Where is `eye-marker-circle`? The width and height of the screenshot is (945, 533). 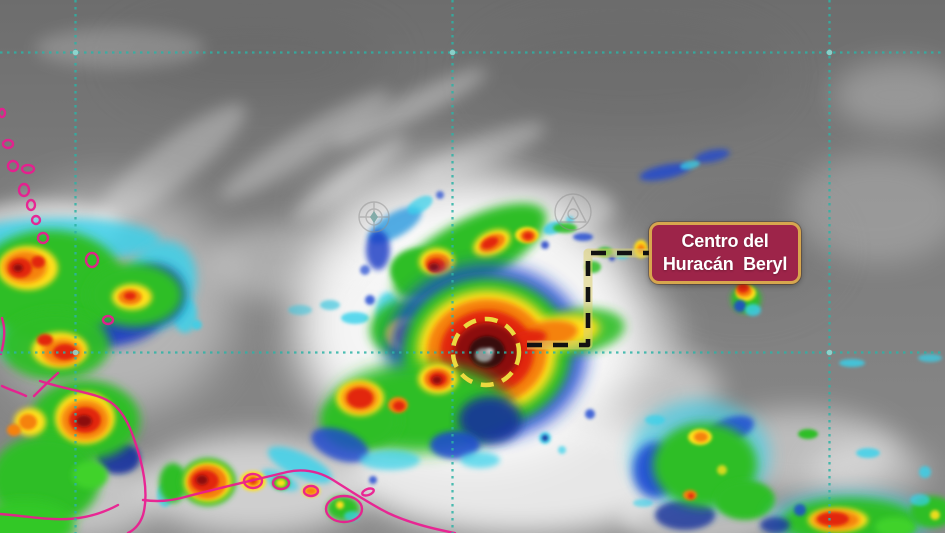 eye-marker-circle is located at coordinates (486, 352).